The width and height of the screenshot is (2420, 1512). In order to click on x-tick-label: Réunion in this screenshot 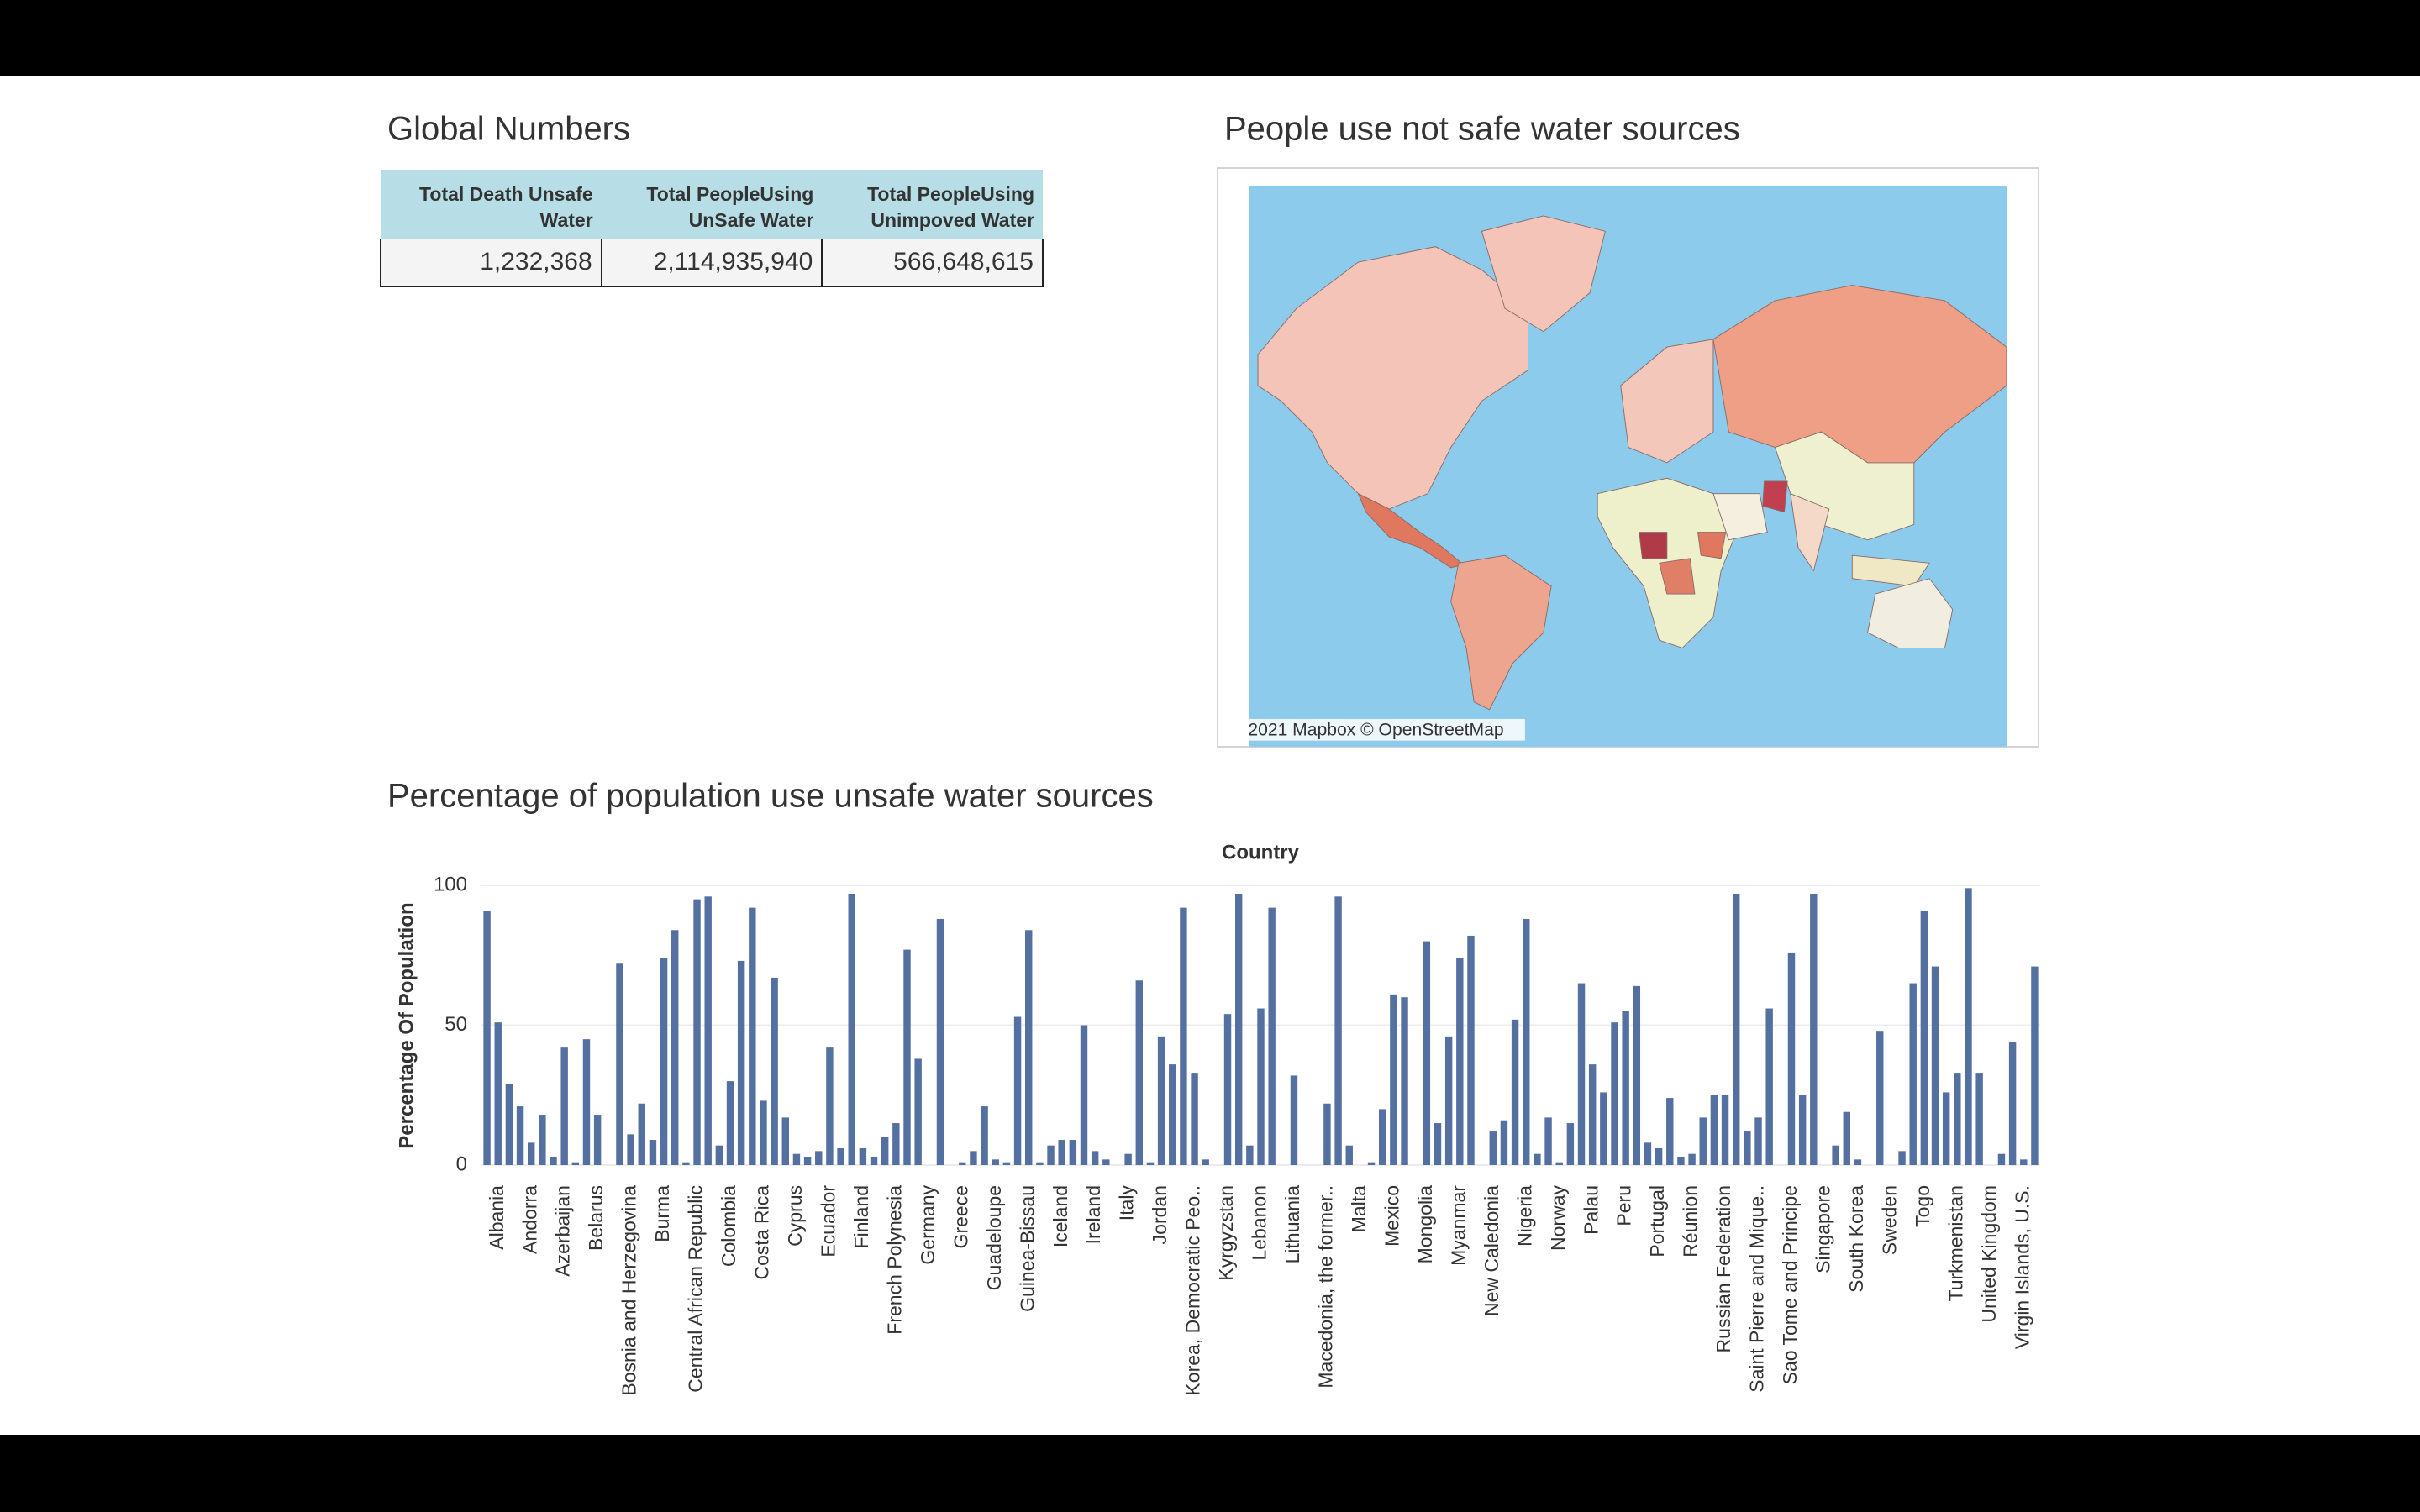, I will do `click(1691, 1221)`.